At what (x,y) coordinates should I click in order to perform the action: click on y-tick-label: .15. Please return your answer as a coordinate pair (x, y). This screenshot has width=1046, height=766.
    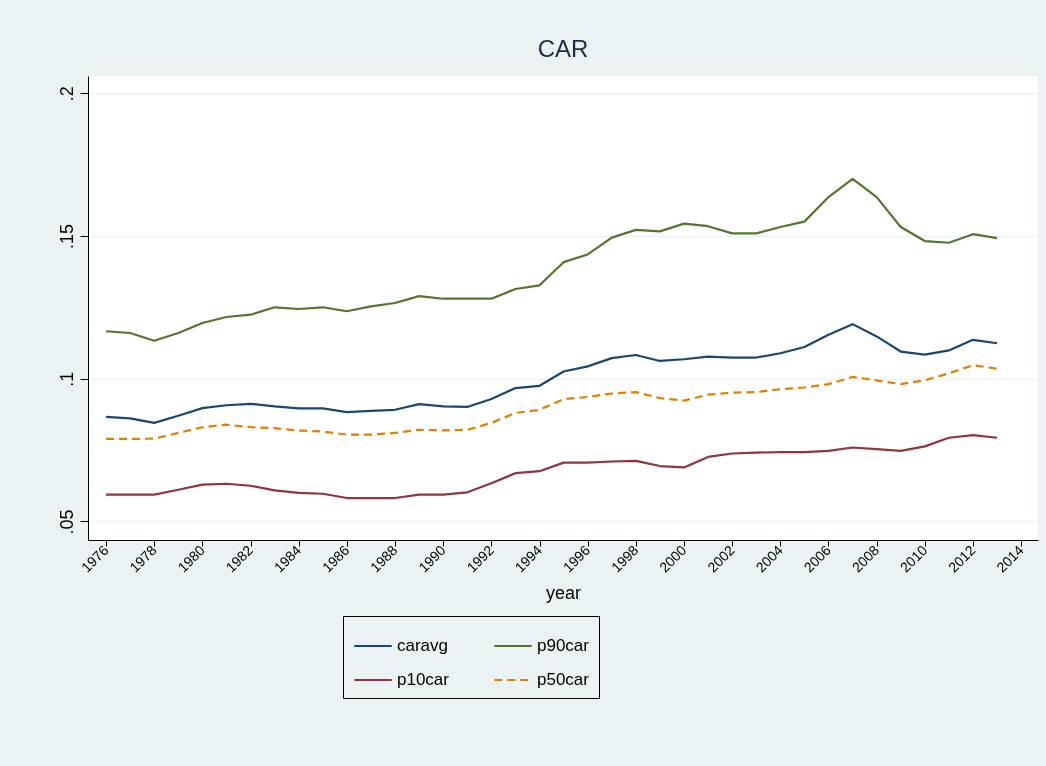
    Looking at the image, I should click on (66, 236).